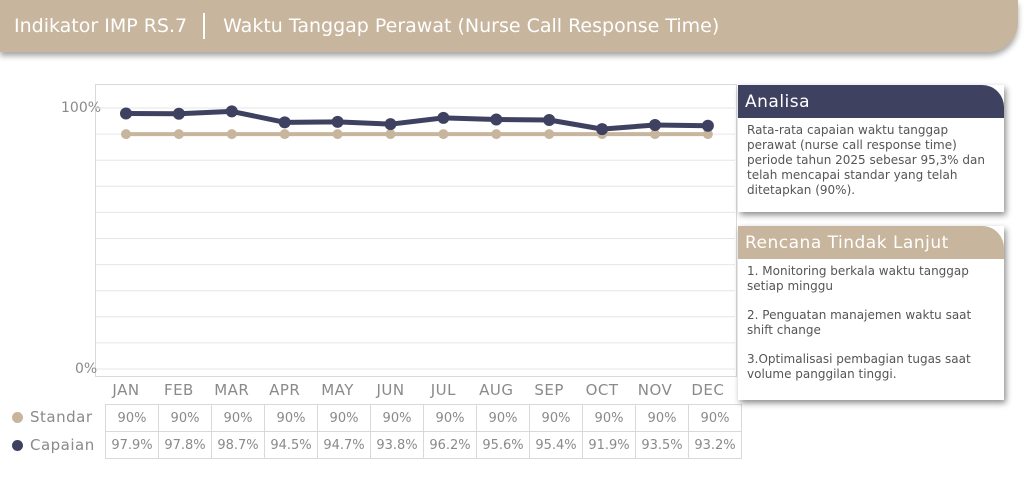 This screenshot has width=1024, height=480. Describe the element at coordinates (556, 445) in the screenshot. I see `table-cell: 95.4%` at that location.